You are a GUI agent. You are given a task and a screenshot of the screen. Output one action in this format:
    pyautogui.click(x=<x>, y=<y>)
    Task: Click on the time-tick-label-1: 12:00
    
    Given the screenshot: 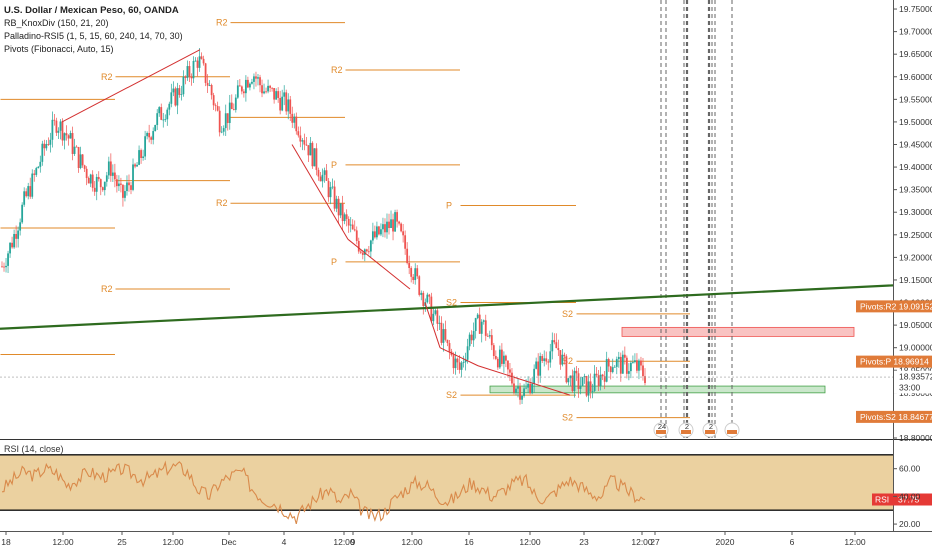 What is the action you would take?
    pyautogui.click(x=63, y=542)
    